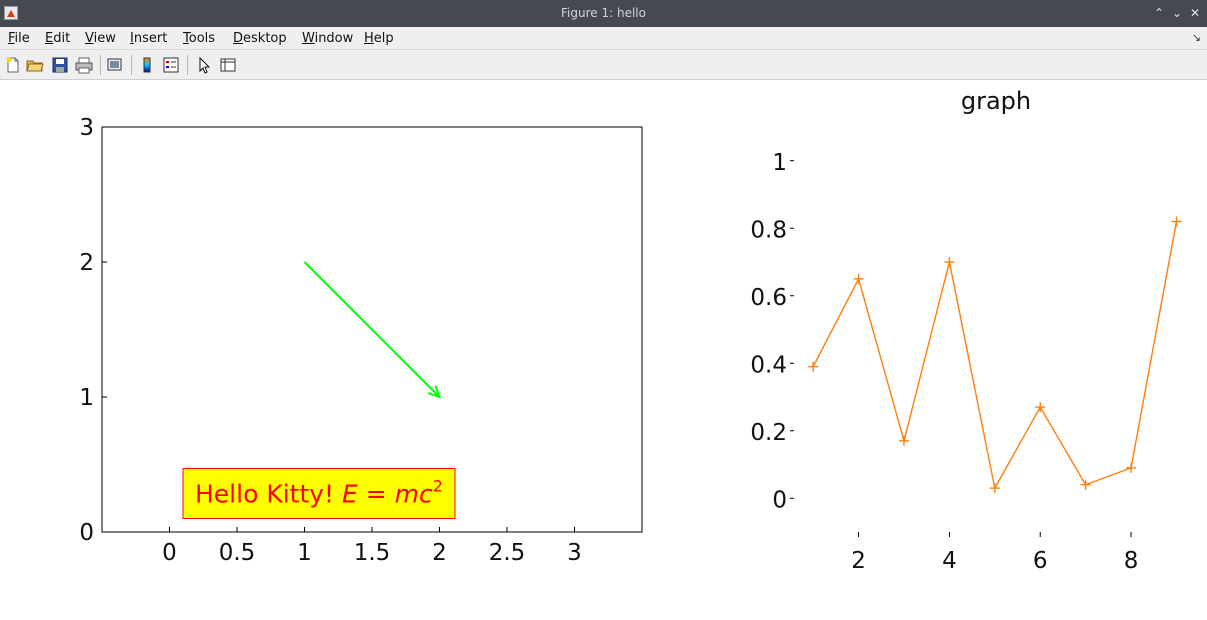 This screenshot has height=620, width=1207. I want to click on link-plot-icon, so click(115, 65).